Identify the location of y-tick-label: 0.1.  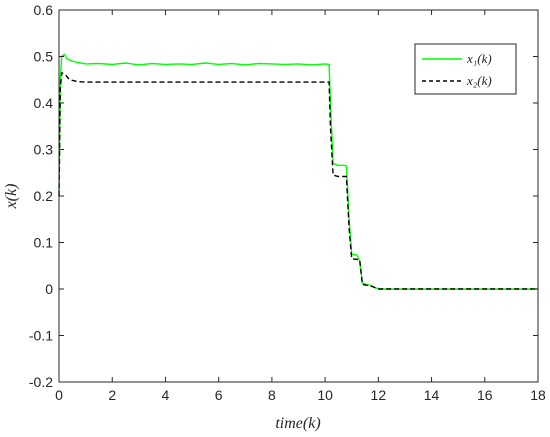
(44, 243).